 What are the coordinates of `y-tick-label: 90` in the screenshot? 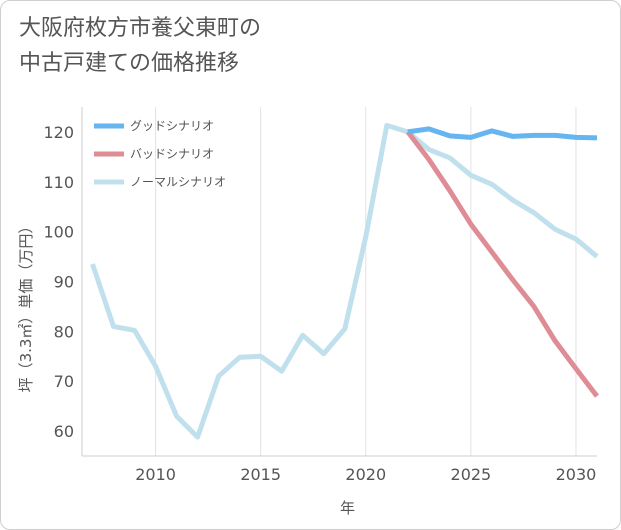 It's located at (64, 282).